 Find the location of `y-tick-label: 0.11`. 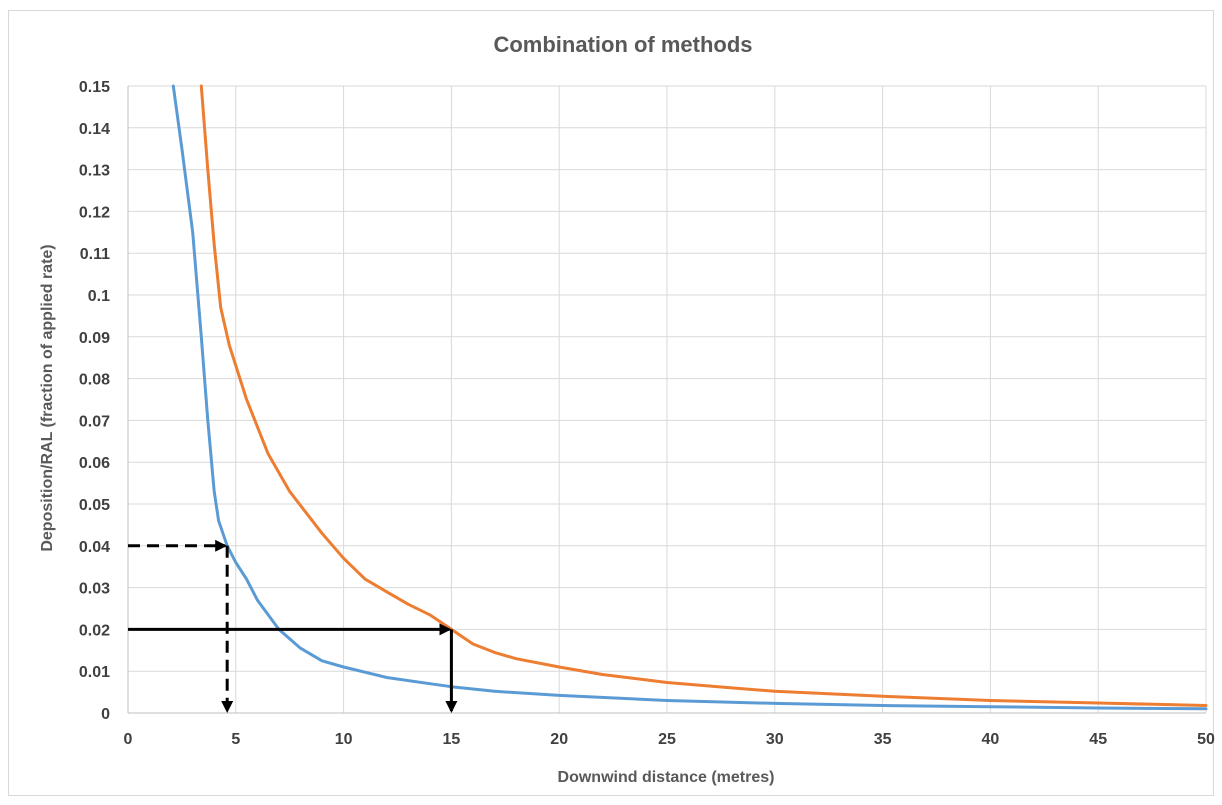

y-tick-label: 0.11 is located at coordinates (95, 254).